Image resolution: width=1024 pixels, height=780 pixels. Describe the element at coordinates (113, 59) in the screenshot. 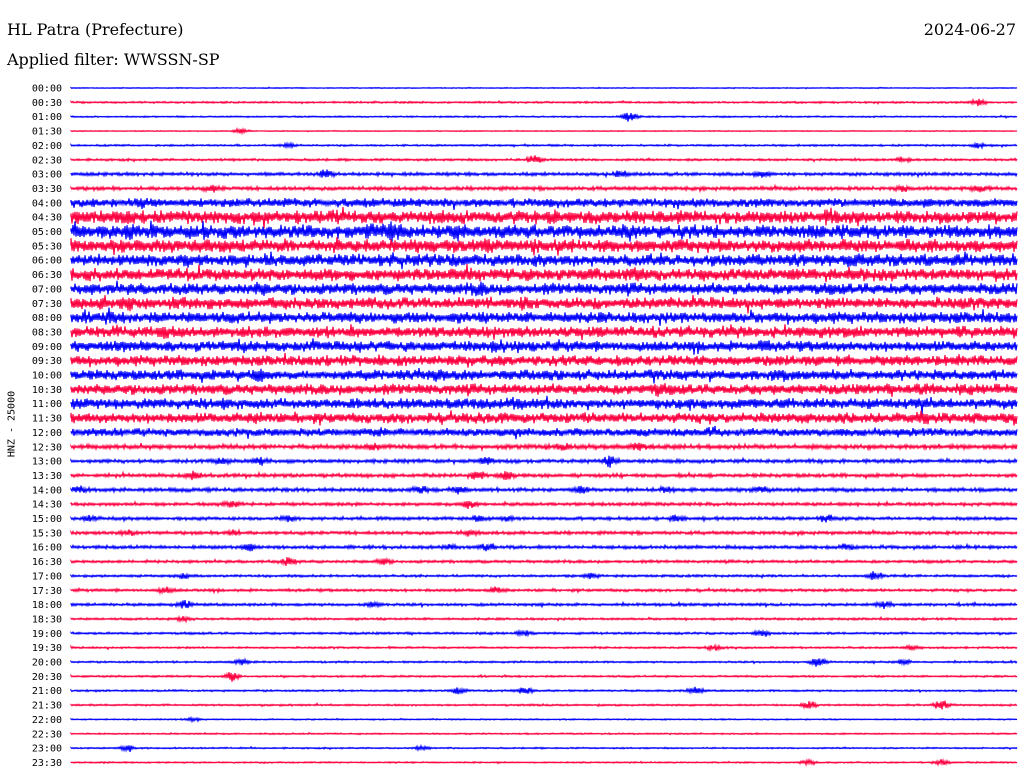

I see `filter-label: Applied filter: WWSSN-SP` at that location.